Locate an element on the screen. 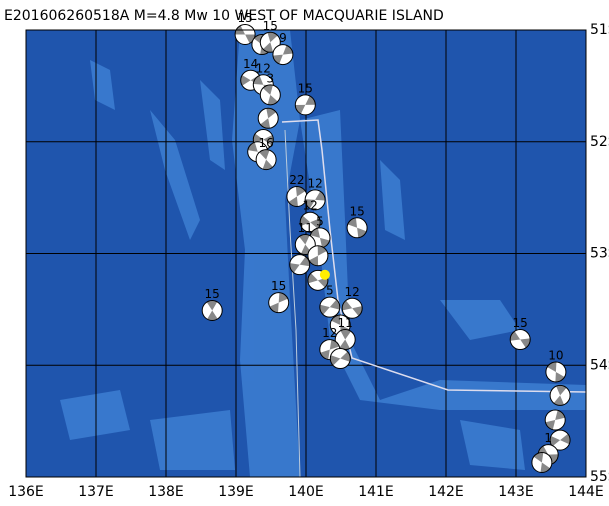 The height and width of the screenshot is (506, 609). x-tick-label: 141E is located at coordinates (376, 492).